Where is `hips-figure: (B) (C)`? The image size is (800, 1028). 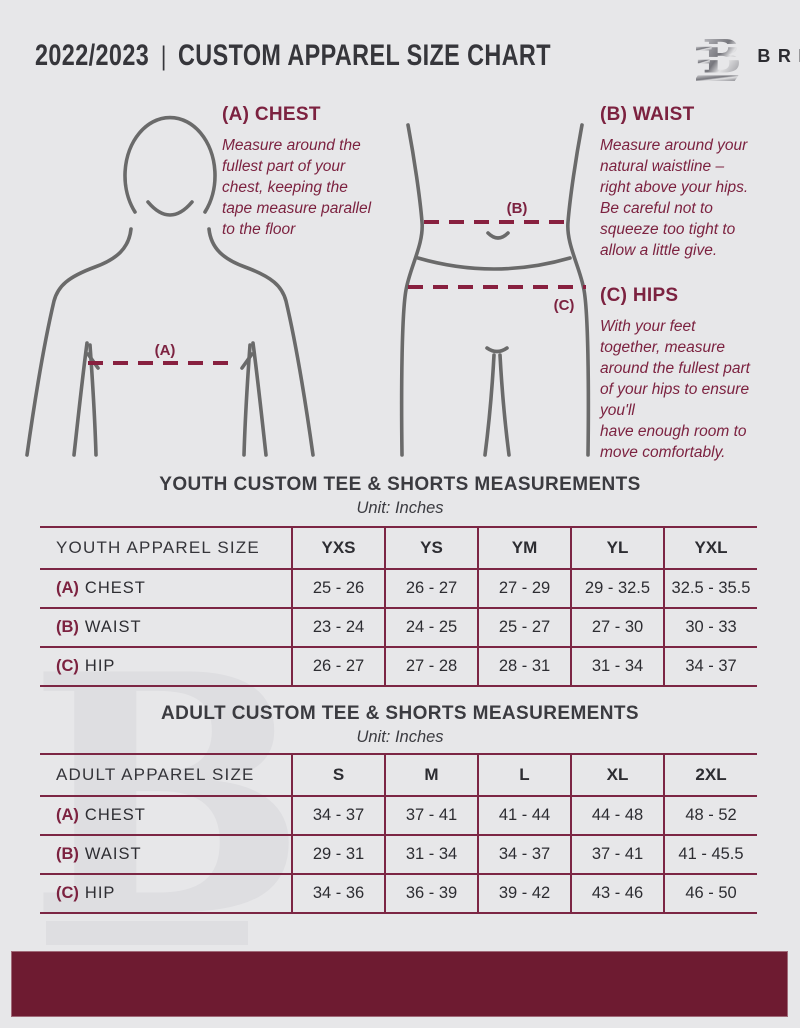
hips-figure: (B) (C) is located at coordinates (495, 290).